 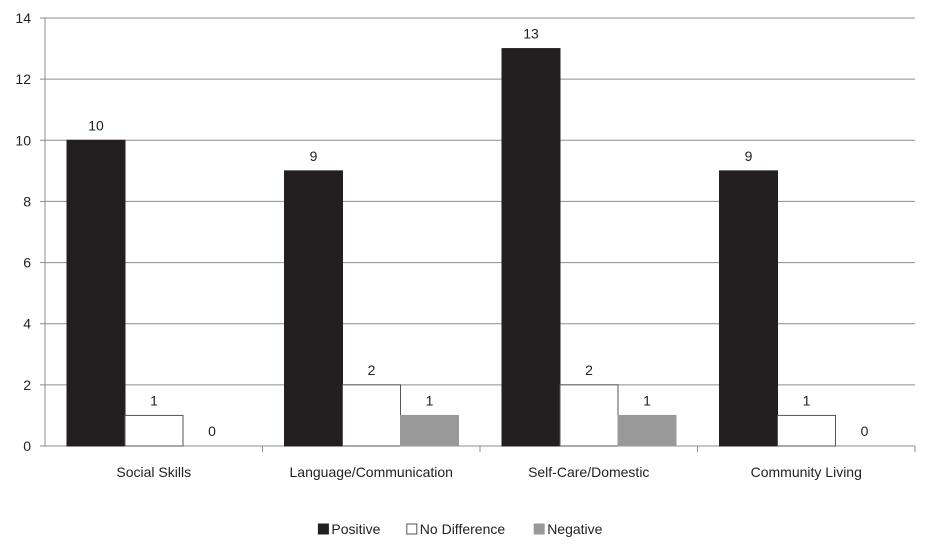 I want to click on y-tick-label-12: 12, so click(x=23, y=79).